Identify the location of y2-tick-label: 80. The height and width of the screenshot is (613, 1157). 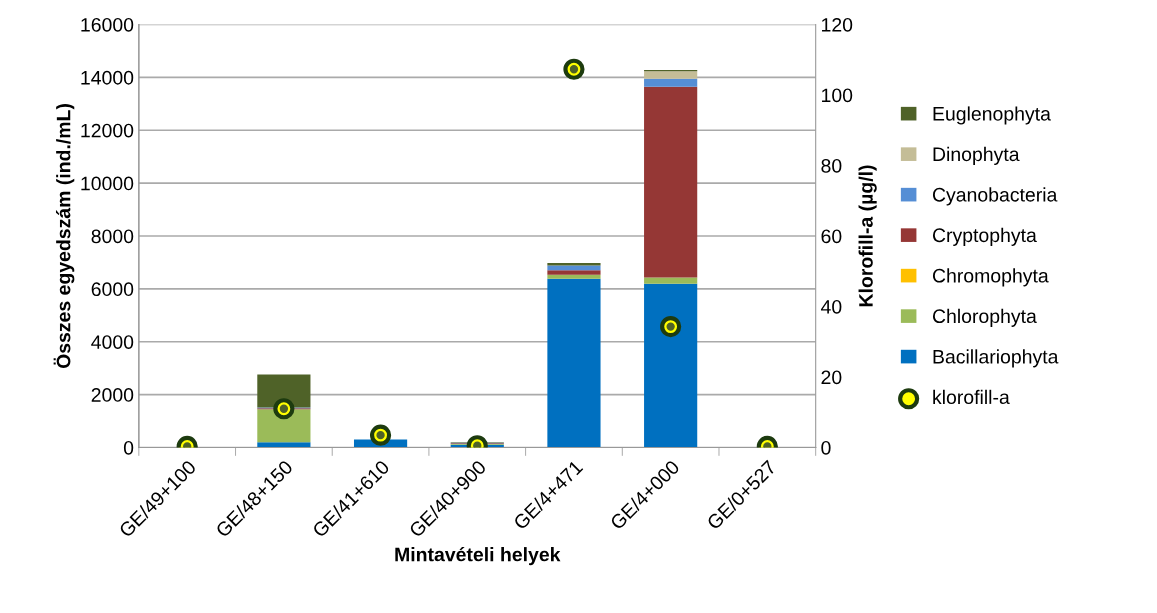
(831, 165).